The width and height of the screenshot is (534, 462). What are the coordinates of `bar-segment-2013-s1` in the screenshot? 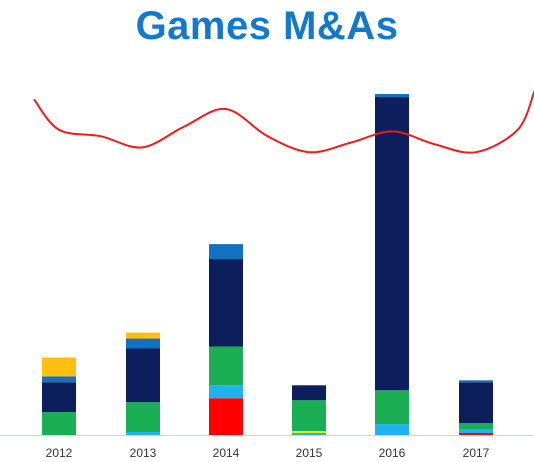 It's located at (143, 433).